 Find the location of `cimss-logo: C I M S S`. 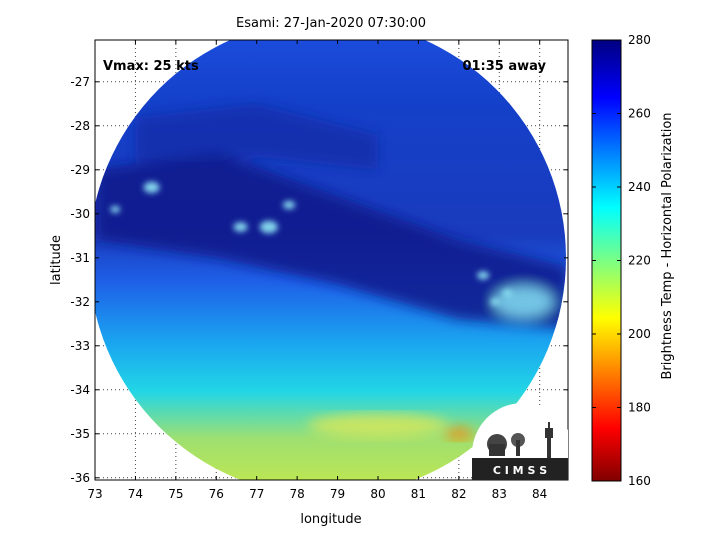

cimss-logo: C I M S S is located at coordinates (520, 441).